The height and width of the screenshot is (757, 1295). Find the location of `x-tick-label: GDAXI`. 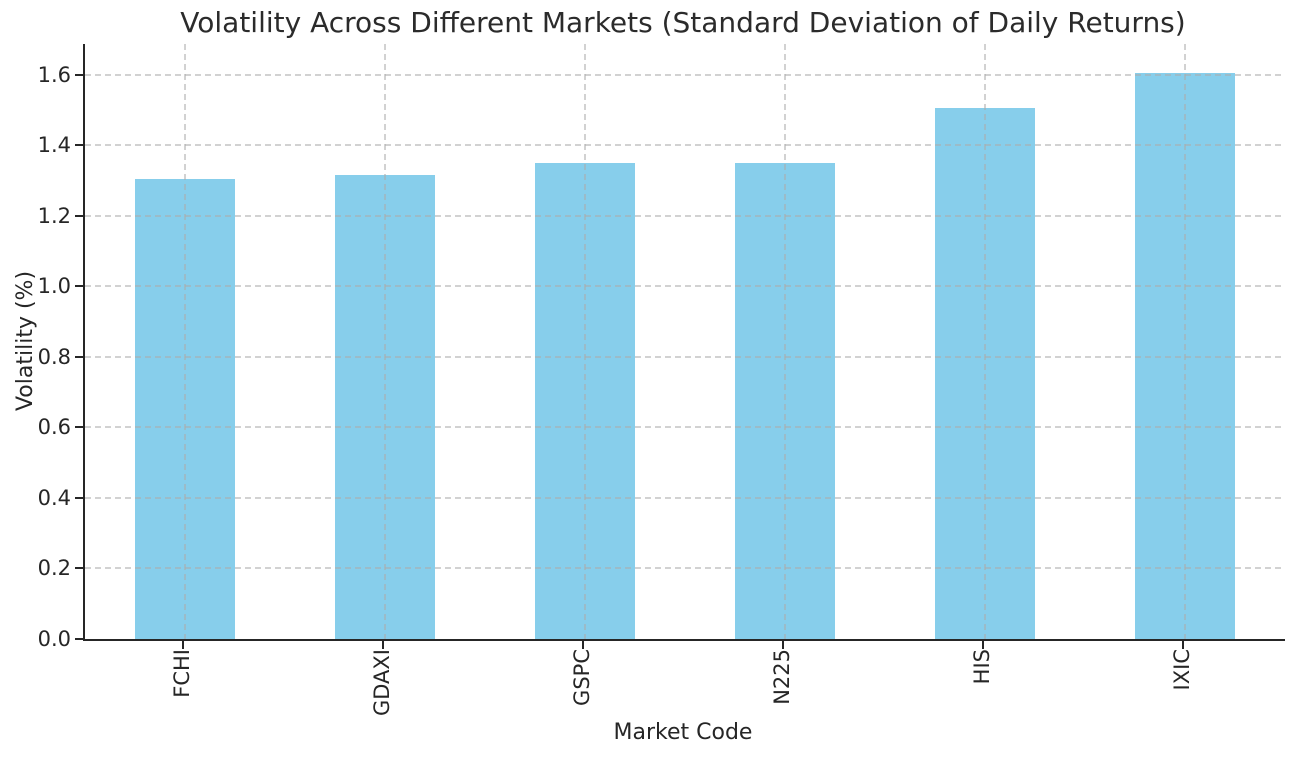

x-tick-label: GDAXI is located at coordinates (382, 683).